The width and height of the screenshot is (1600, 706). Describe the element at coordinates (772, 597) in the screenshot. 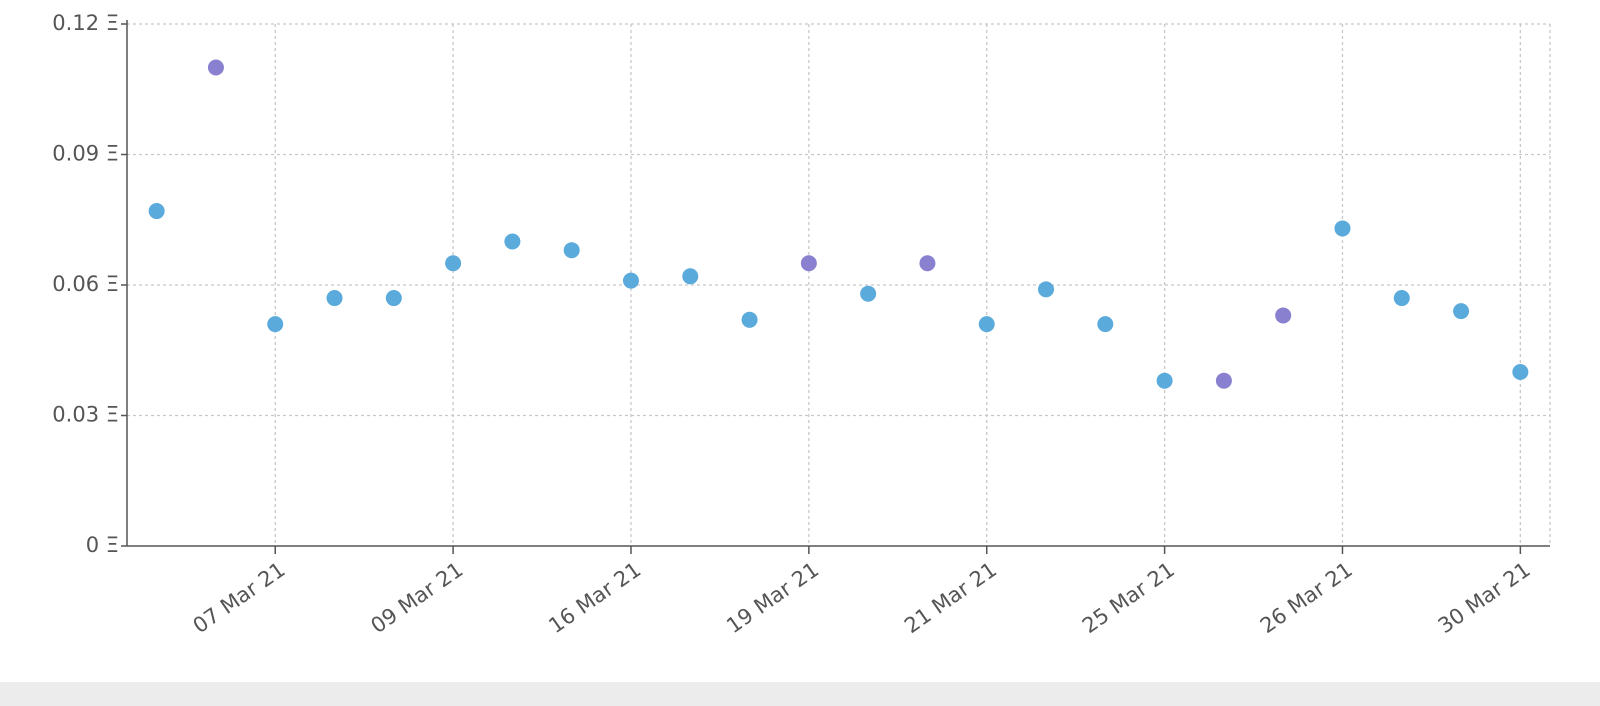

I see `x-tick-label: 19 Mar 21` at that location.